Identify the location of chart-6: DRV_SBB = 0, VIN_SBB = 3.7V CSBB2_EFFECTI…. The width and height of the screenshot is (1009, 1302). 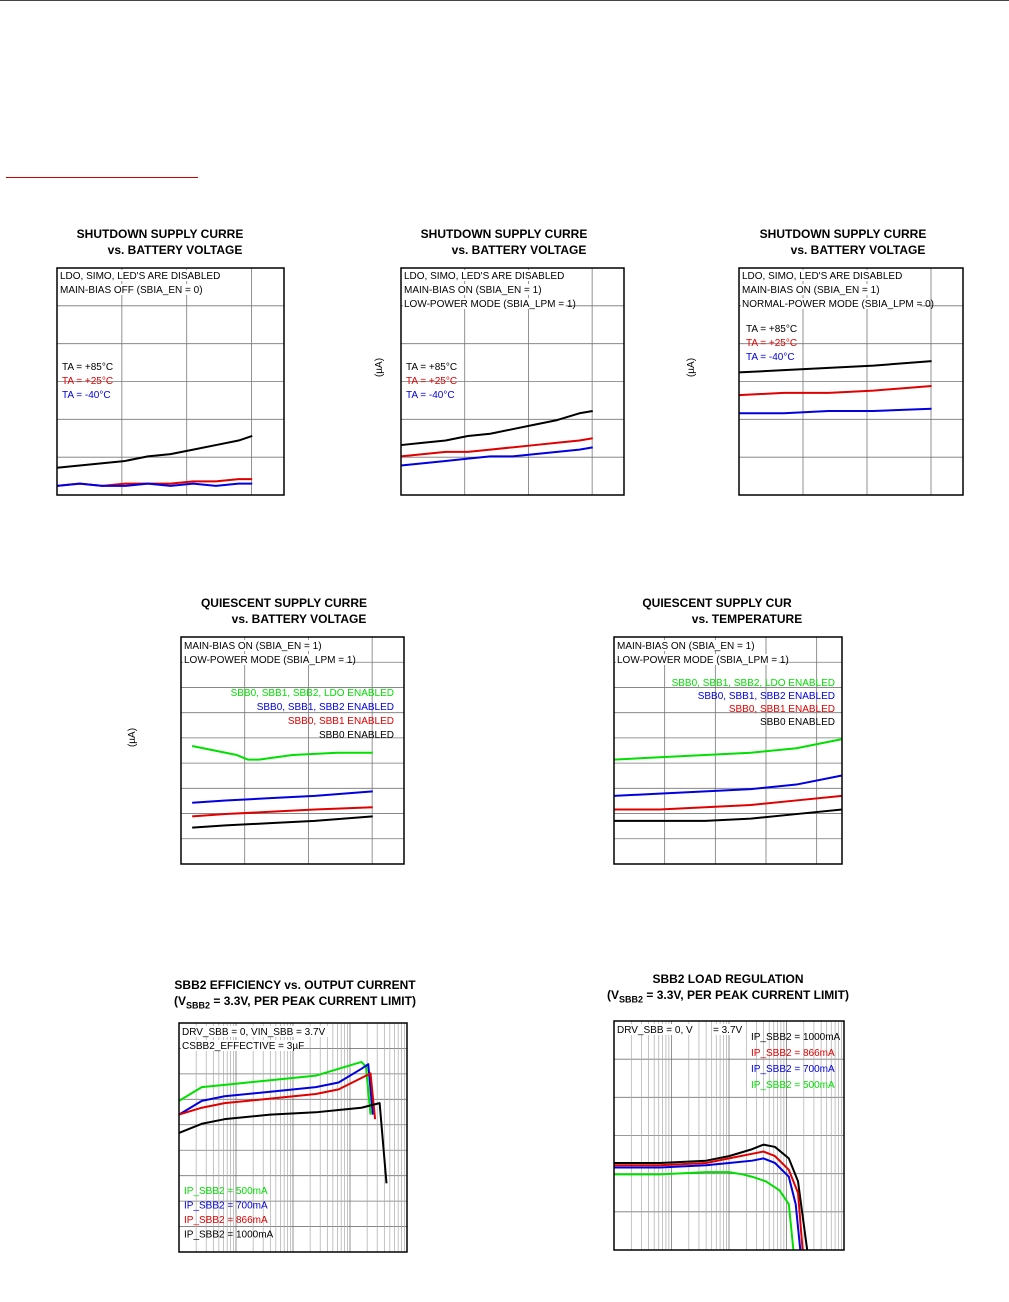
(293, 1137).